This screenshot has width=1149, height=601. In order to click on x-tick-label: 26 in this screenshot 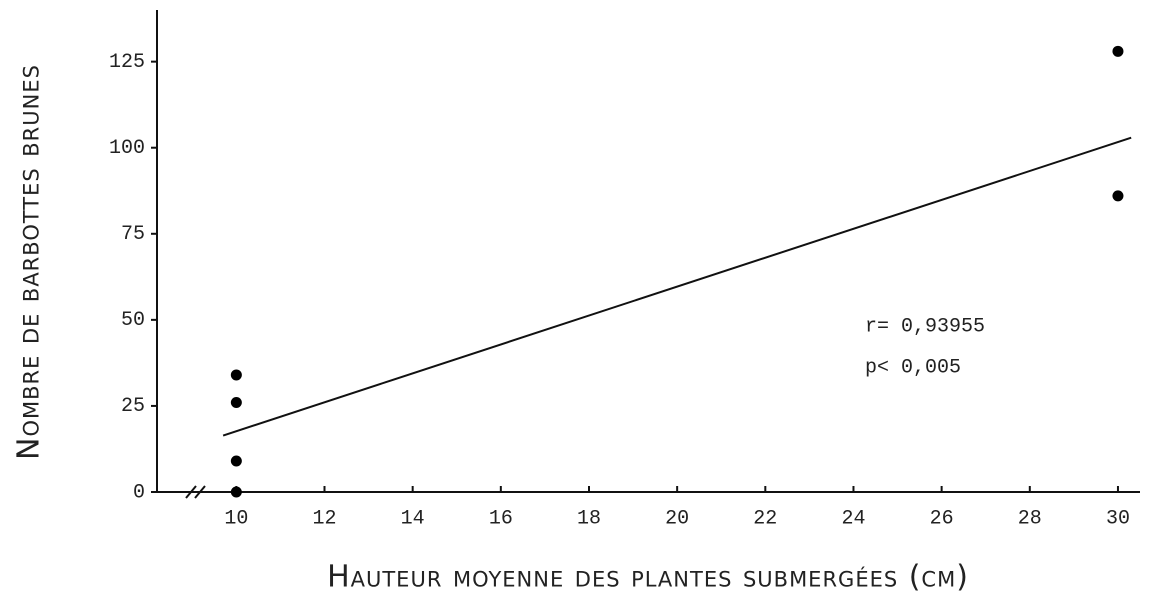, I will do `click(942, 518)`.